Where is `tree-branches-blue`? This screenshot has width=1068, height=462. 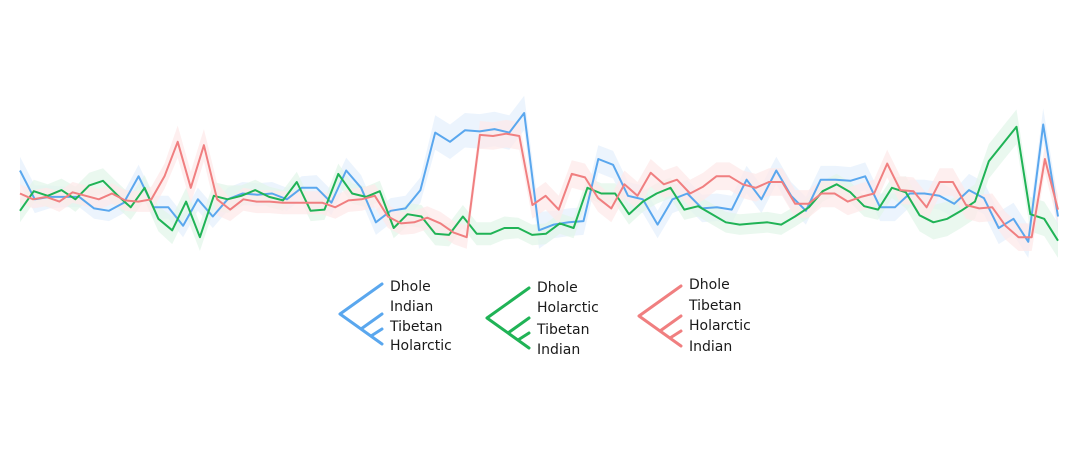 tree-branches-blue is located at coordinates (361, 314).